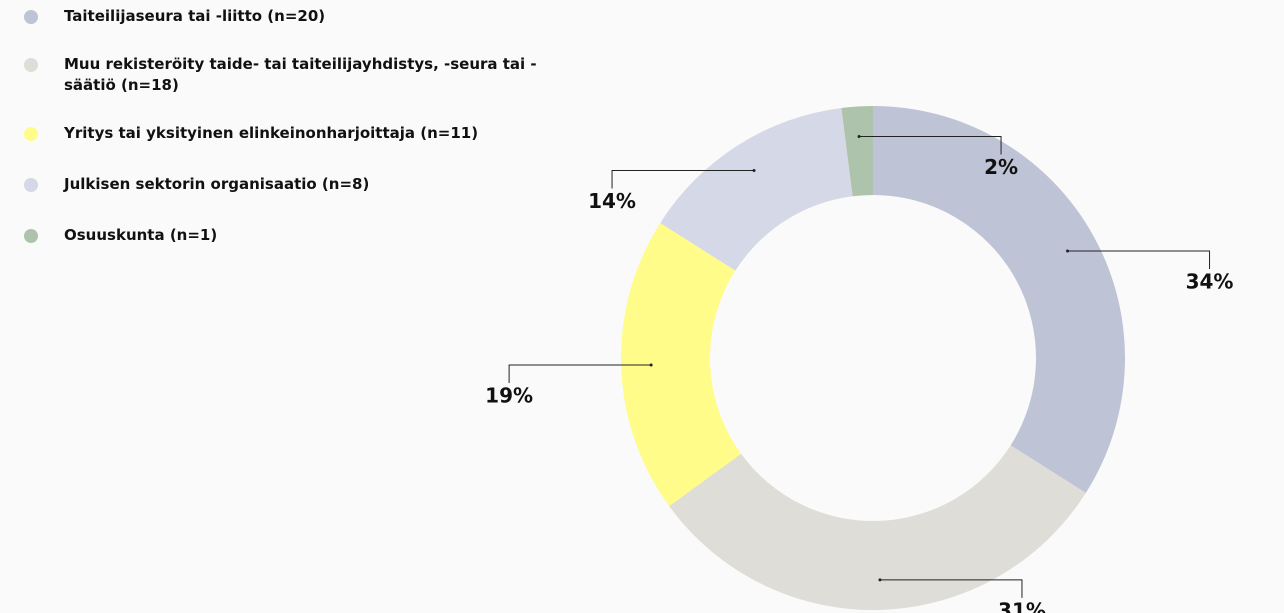 This screenshot has height=613, width=1284. I want to click on legend-label: Taiteilijaseura tai -liitto (n=20), so click(195, 16).